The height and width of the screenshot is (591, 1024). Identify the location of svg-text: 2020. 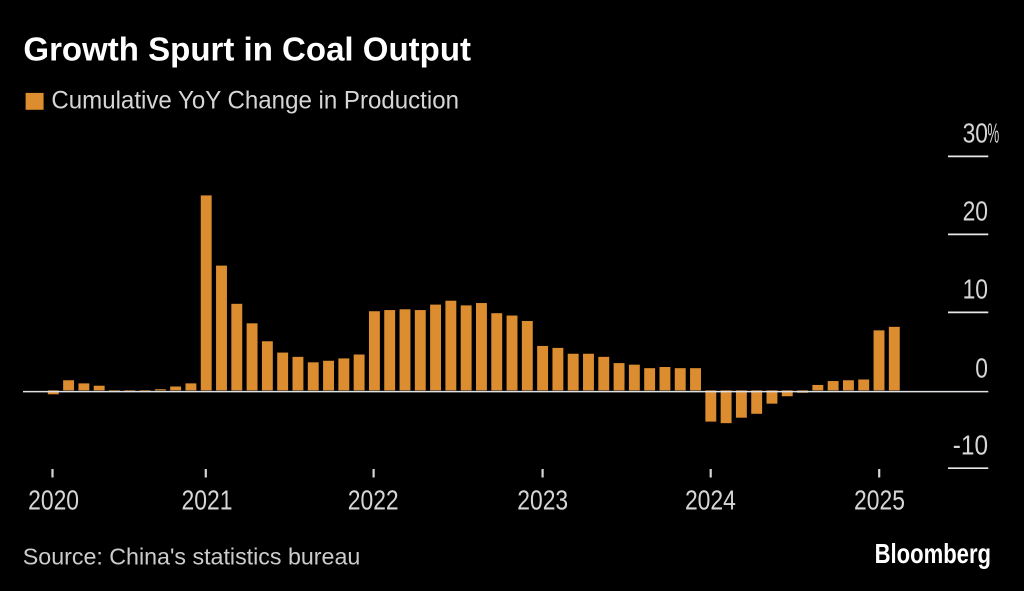
(53, 500).